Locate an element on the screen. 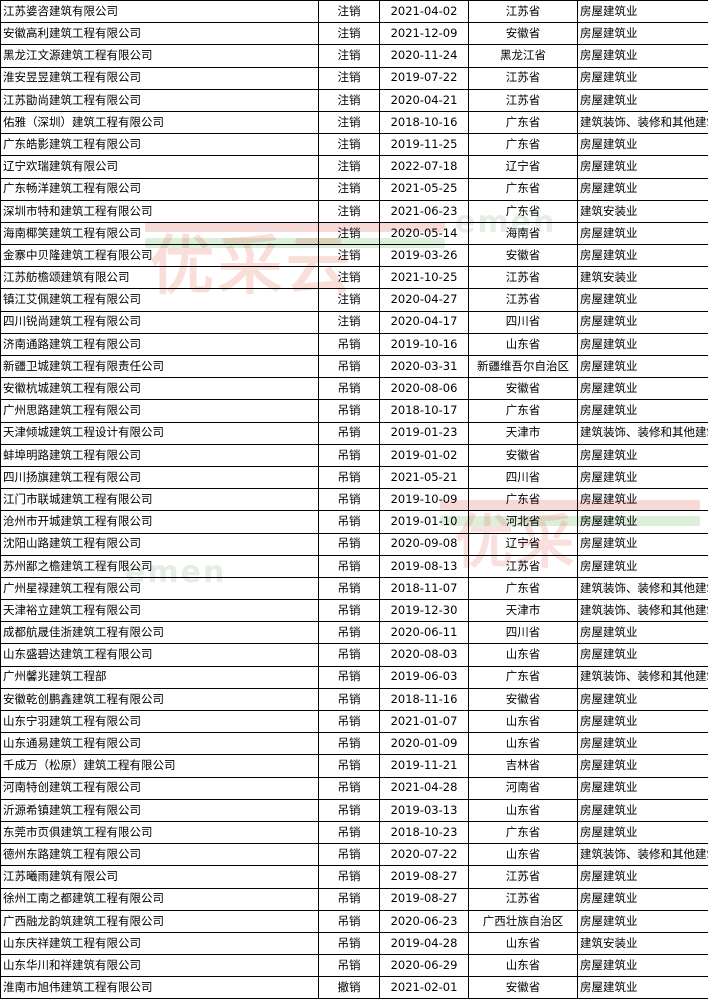 The height and width of the screenshot is (999, 708). date-cell: 2019-08-13 is located at coordinates (424, 566).